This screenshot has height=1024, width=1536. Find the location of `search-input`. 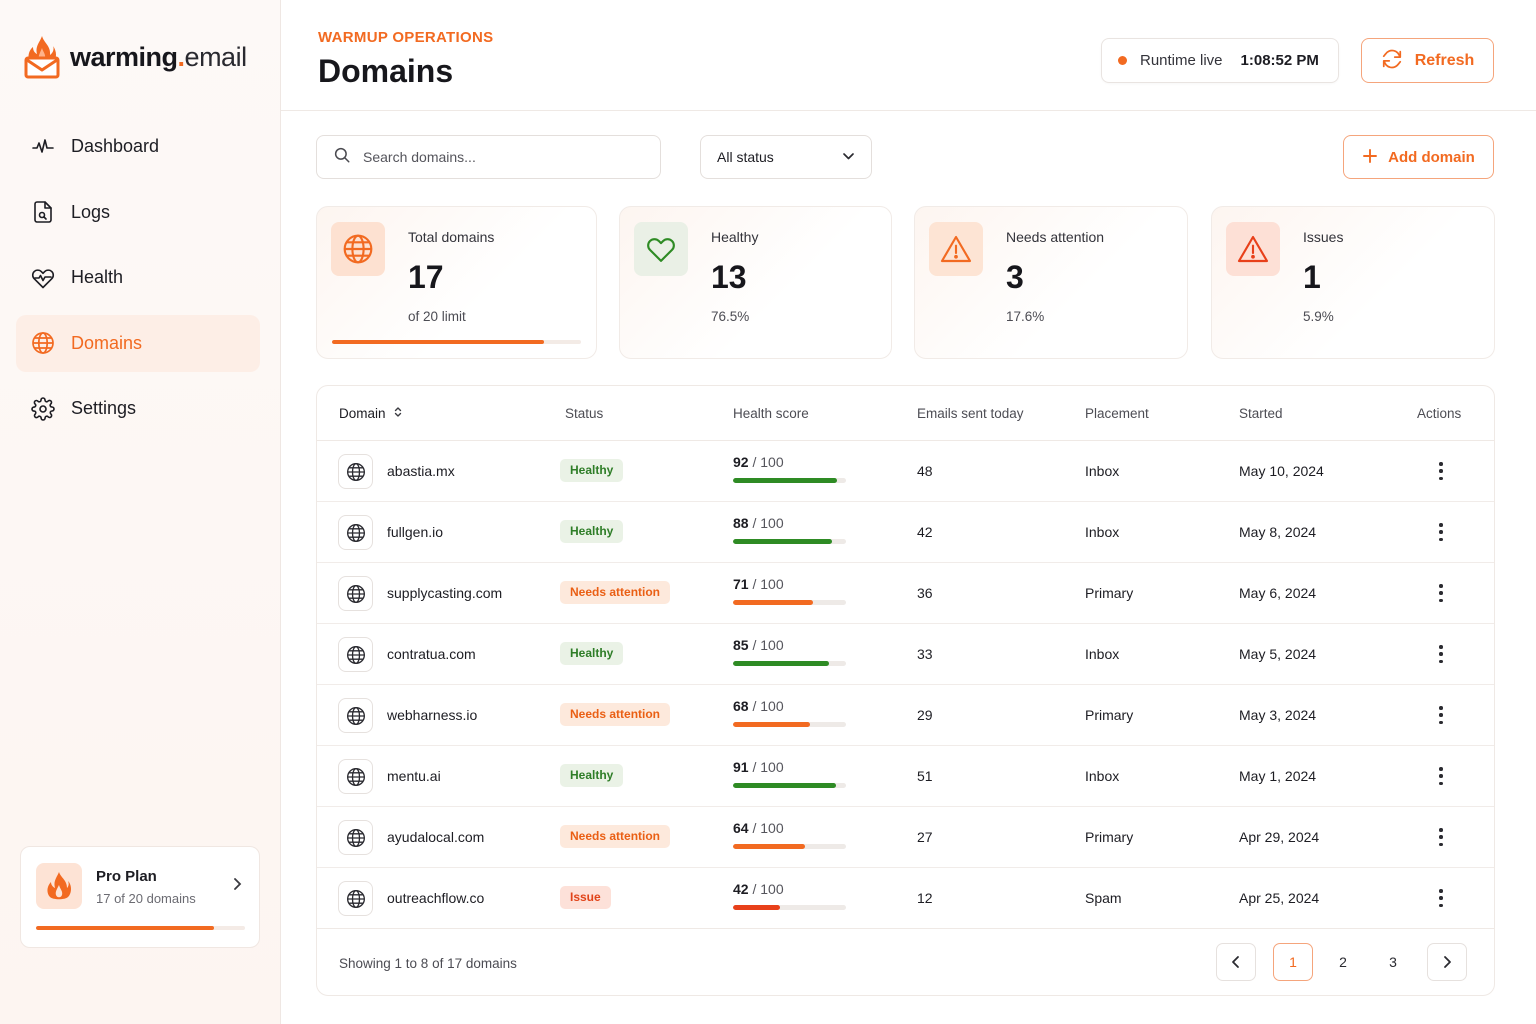

search-input is located at coordinates (503, 157).